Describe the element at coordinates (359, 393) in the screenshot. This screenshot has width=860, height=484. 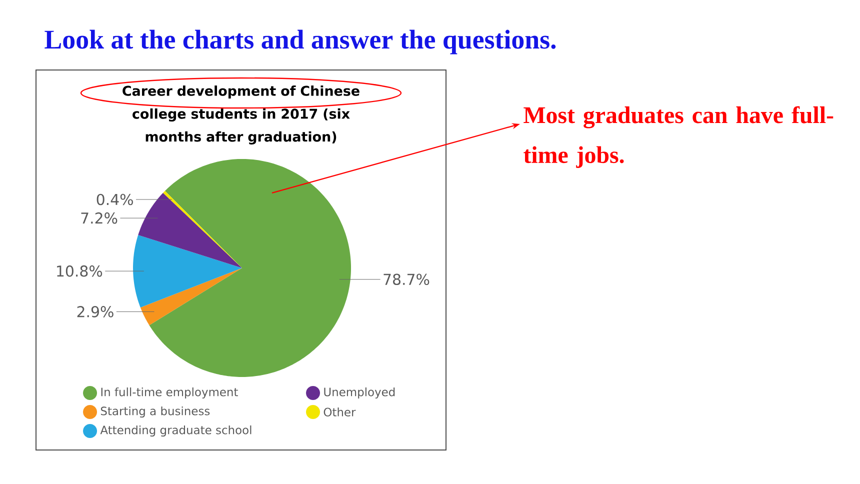
I see `legend-label: Unemployed` at that location.